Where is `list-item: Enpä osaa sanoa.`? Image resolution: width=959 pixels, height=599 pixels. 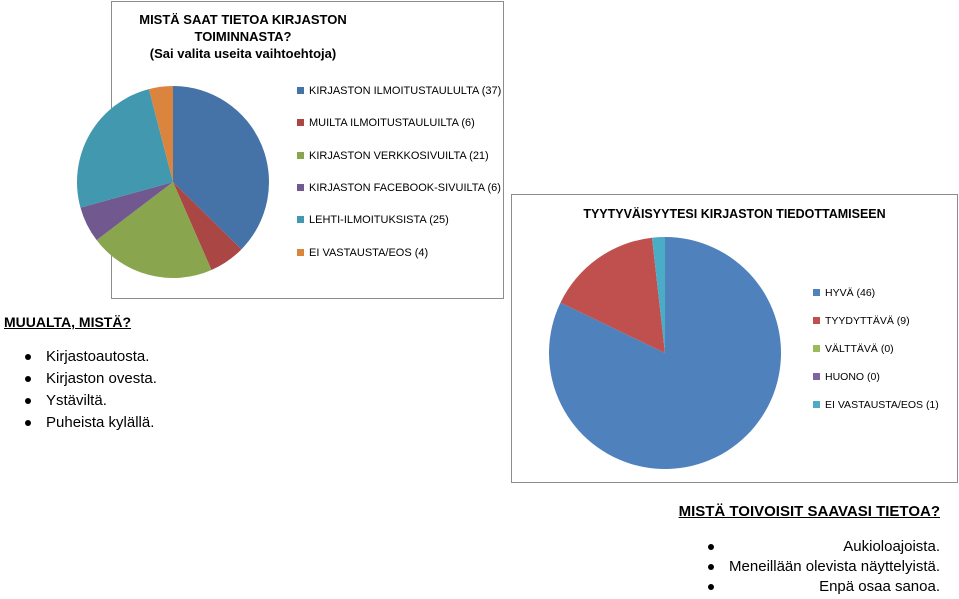 list-item: Enpä osaa sanoa. is located at coordinates (824, 587).